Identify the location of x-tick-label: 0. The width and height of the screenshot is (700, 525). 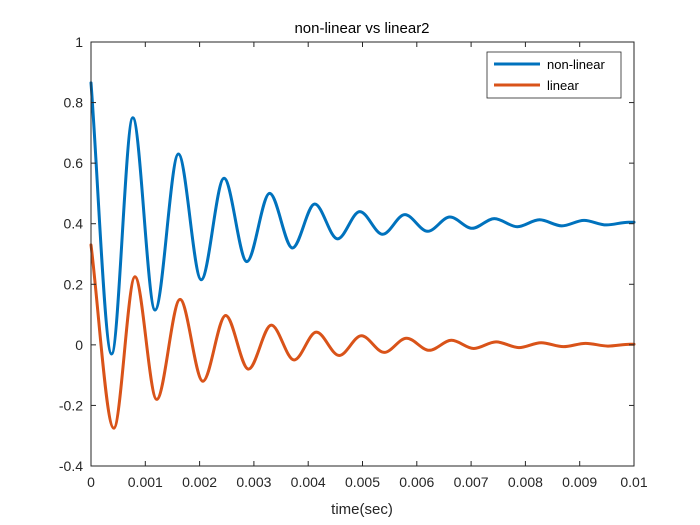
(91, 482).